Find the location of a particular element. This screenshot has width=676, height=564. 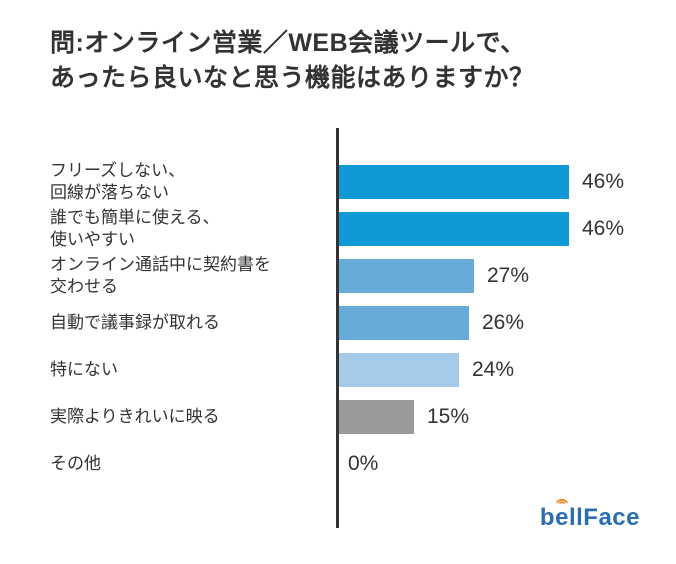

chart-row: 特にない 24% is located at coordinates (353, 369).